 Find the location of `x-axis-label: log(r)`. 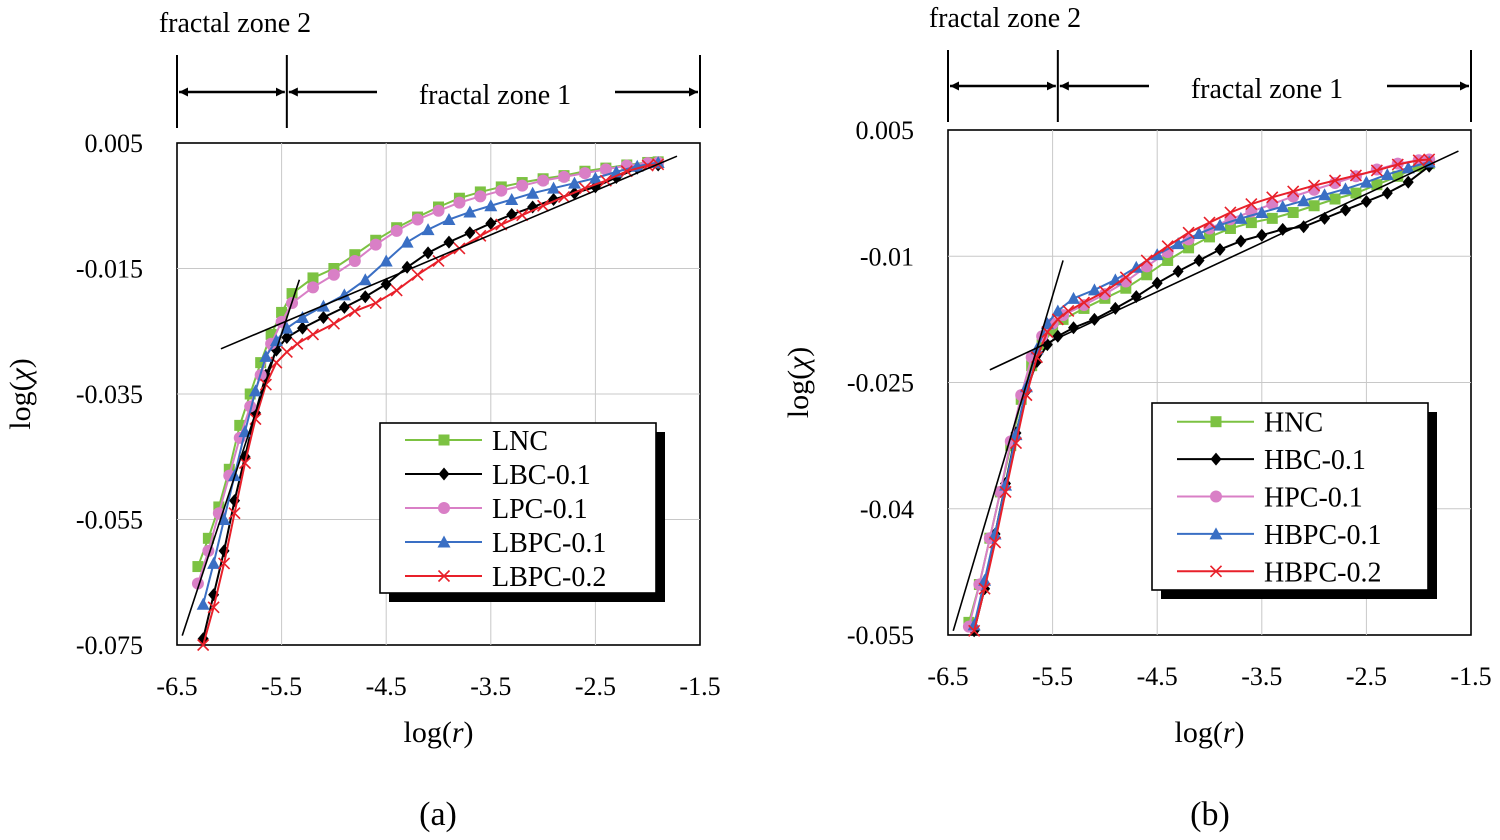

x-axis-label: log(r) is located at coordinates (1209, 732).